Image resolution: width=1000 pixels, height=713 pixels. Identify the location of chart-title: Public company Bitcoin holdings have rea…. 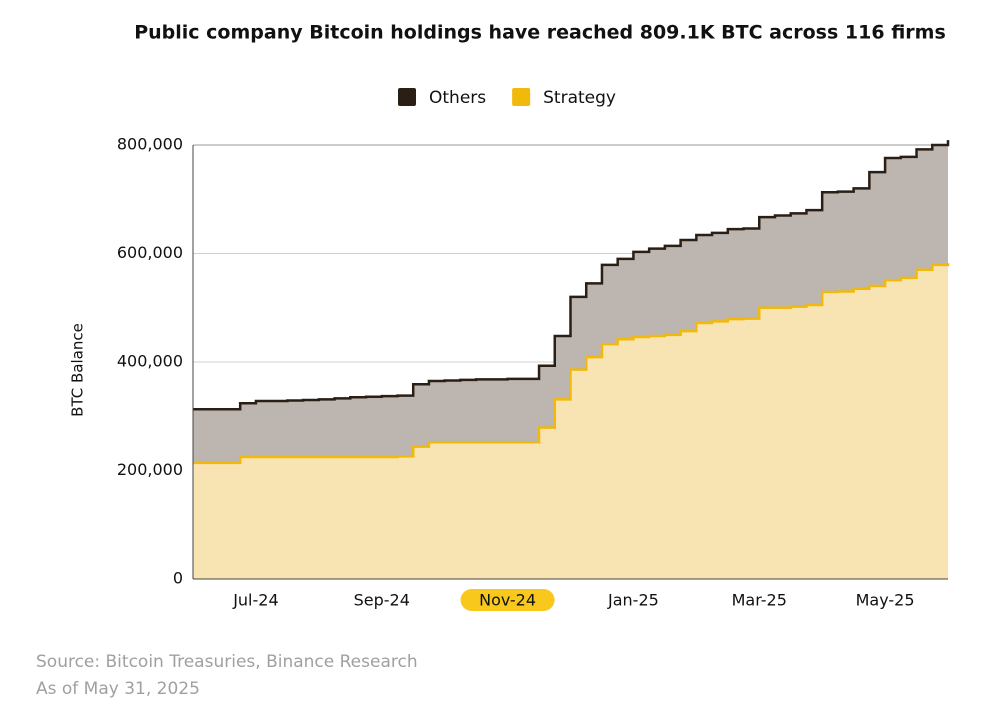
(540, 33).